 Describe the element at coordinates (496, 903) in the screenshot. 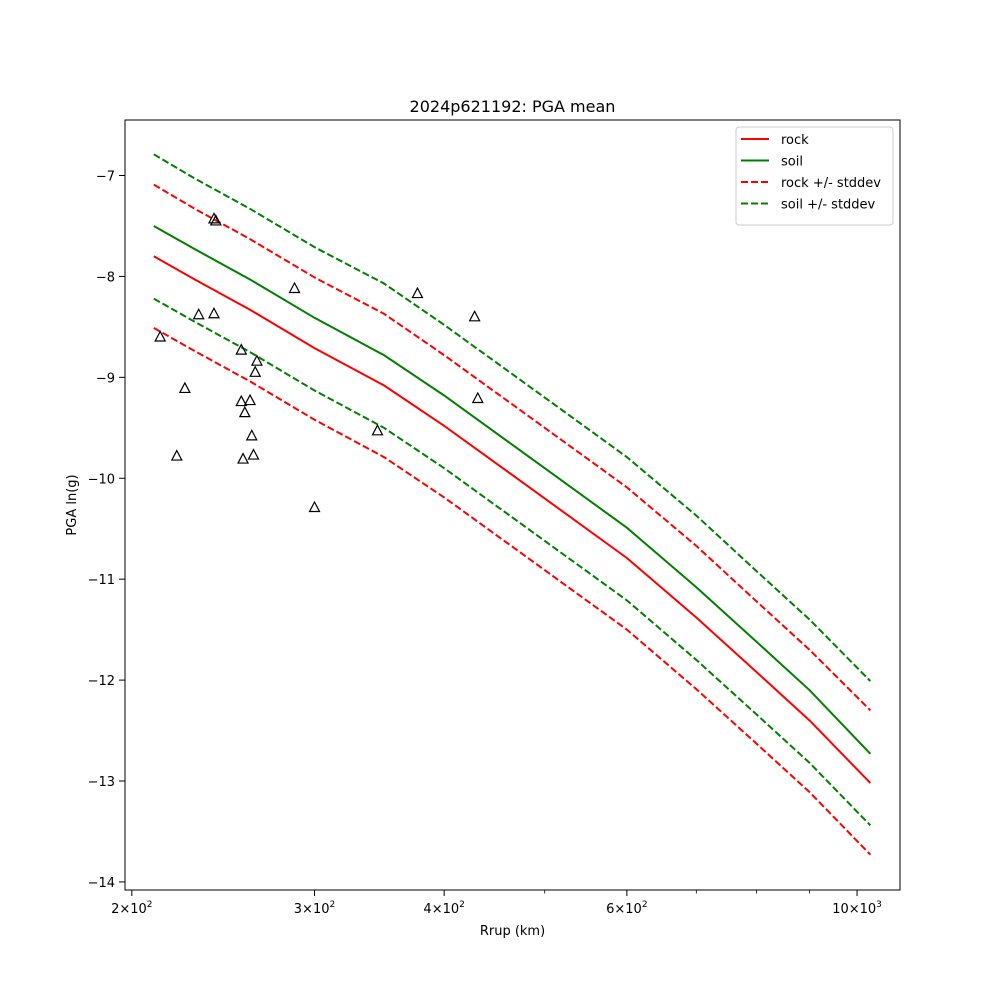

I see `x-axis: 2×102 3×102 4×102 6×102 10×103` at that location.